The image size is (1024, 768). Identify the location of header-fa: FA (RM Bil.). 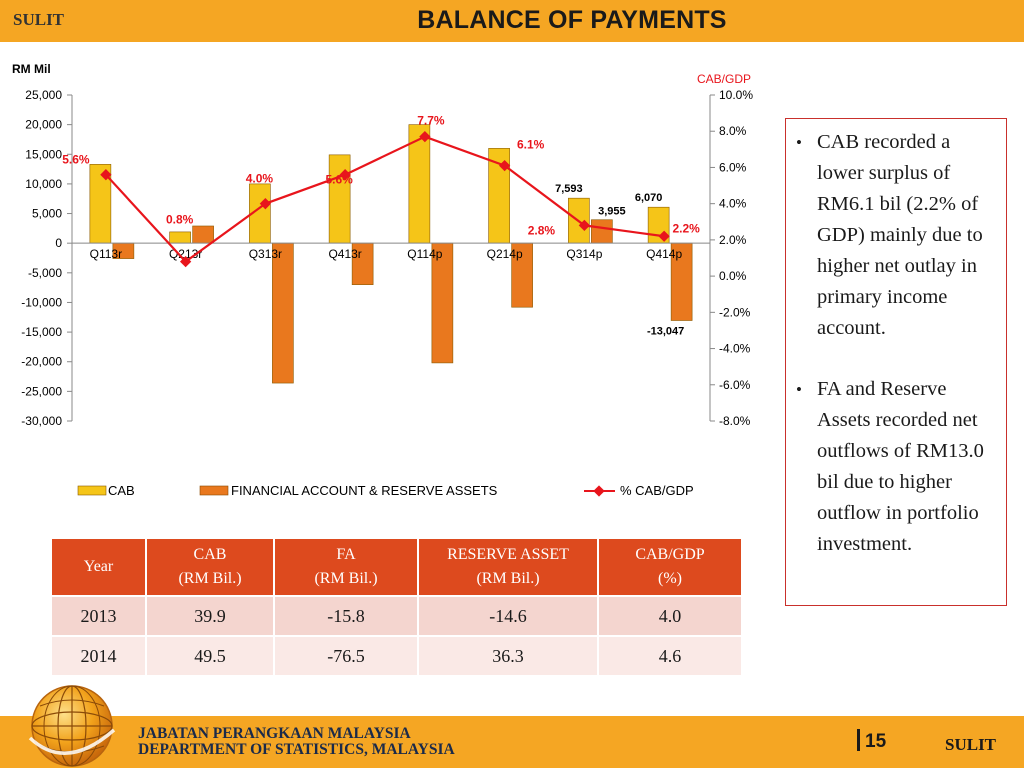
(346, 567).